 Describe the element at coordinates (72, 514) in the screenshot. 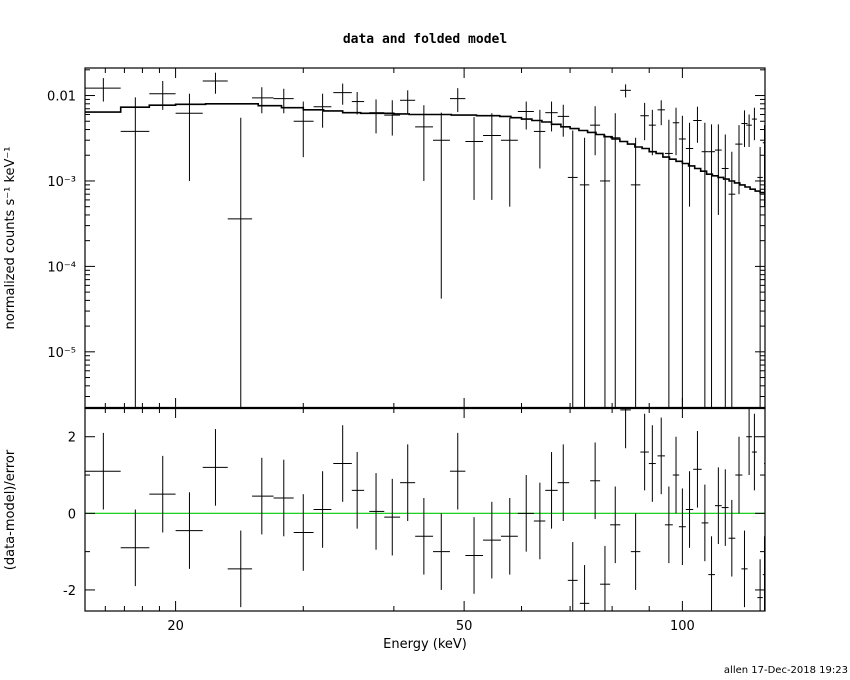

I see `y-tick-label: 0` at that location.